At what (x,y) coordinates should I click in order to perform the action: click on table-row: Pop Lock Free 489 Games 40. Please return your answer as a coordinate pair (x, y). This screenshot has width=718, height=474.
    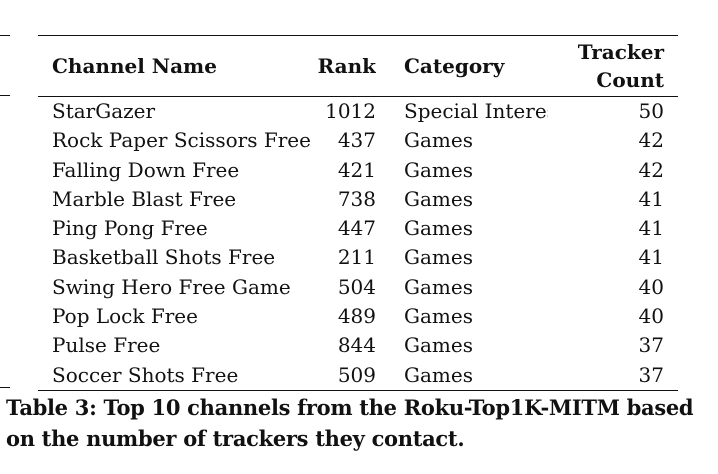
    Looking at the image, I should click on (358, 316).